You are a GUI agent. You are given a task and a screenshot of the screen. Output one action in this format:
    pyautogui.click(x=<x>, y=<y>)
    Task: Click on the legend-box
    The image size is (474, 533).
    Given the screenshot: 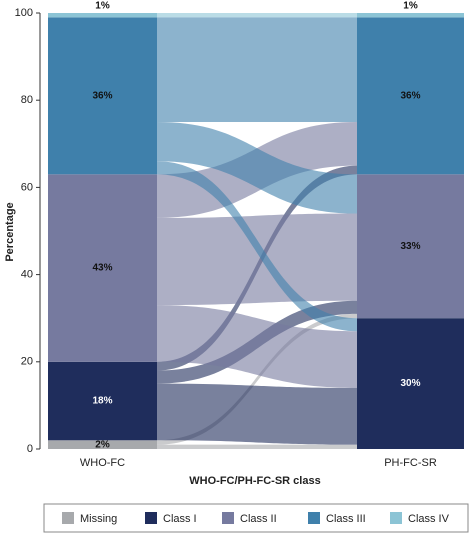 What is the action you would take?
    pyautogui.click(x=256, y=518)
    